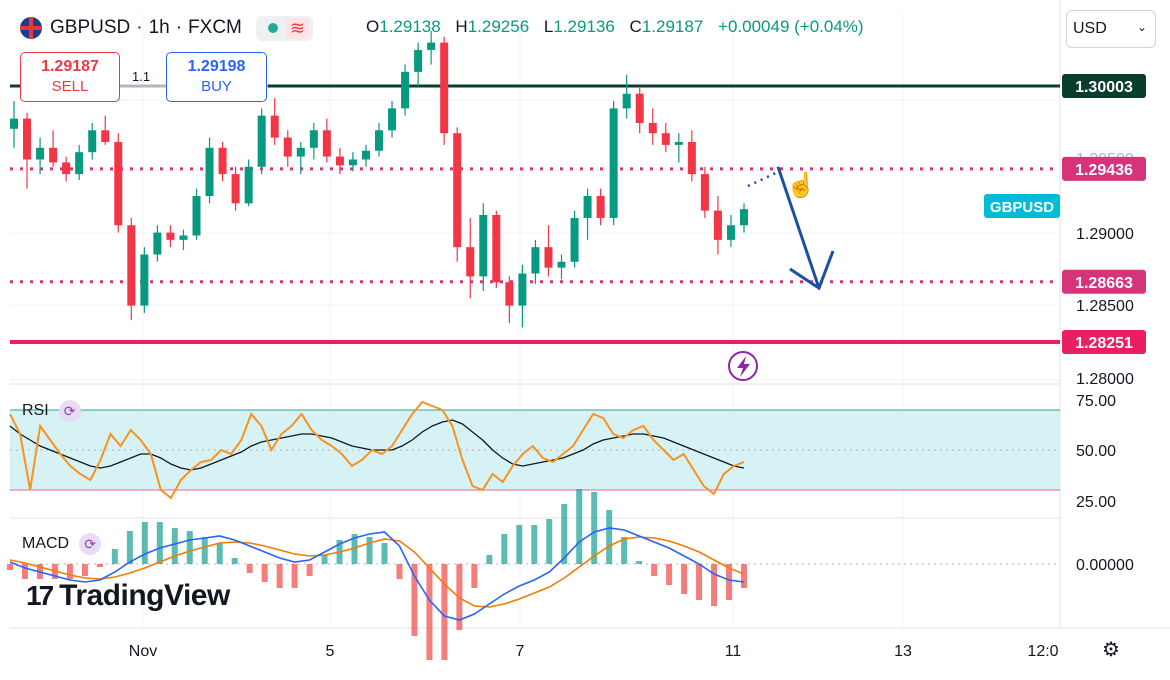 This screenshot has width=1170, height=680. What do you see at coordinates (143, 651) in the screenshot?
I see `time-tick-label: Nov` at bounding box center [143, 651].